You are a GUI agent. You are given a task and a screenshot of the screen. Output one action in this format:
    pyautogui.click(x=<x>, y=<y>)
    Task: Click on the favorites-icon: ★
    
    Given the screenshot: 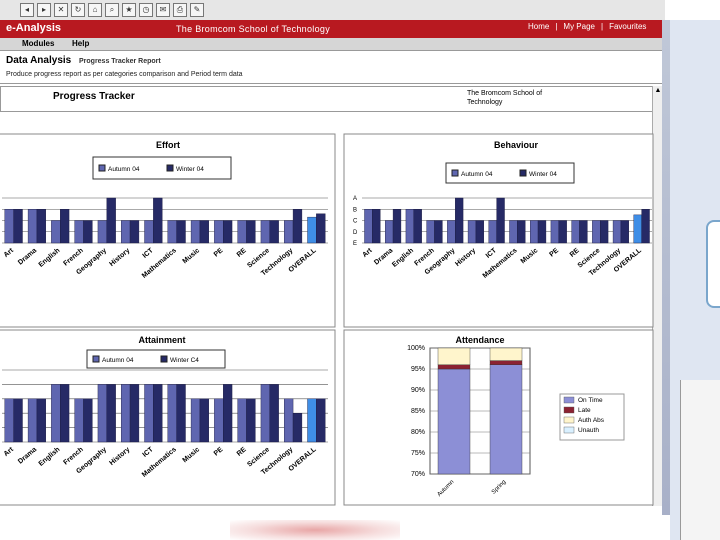 What is the action you would take?
    pyautogui.click(x=129, y=10)
    